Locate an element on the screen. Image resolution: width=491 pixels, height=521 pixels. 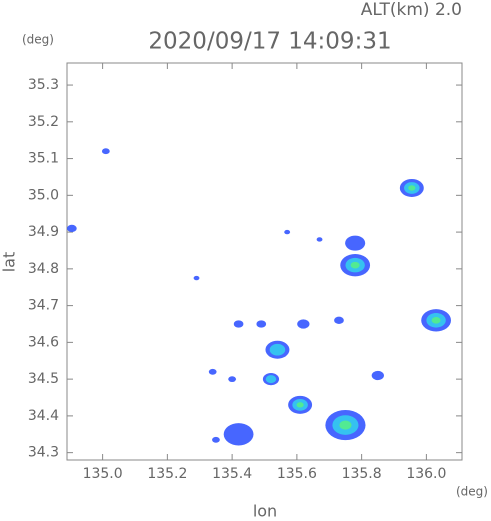
x-tick-label: 135.4 is located at coordinates (232, 474).